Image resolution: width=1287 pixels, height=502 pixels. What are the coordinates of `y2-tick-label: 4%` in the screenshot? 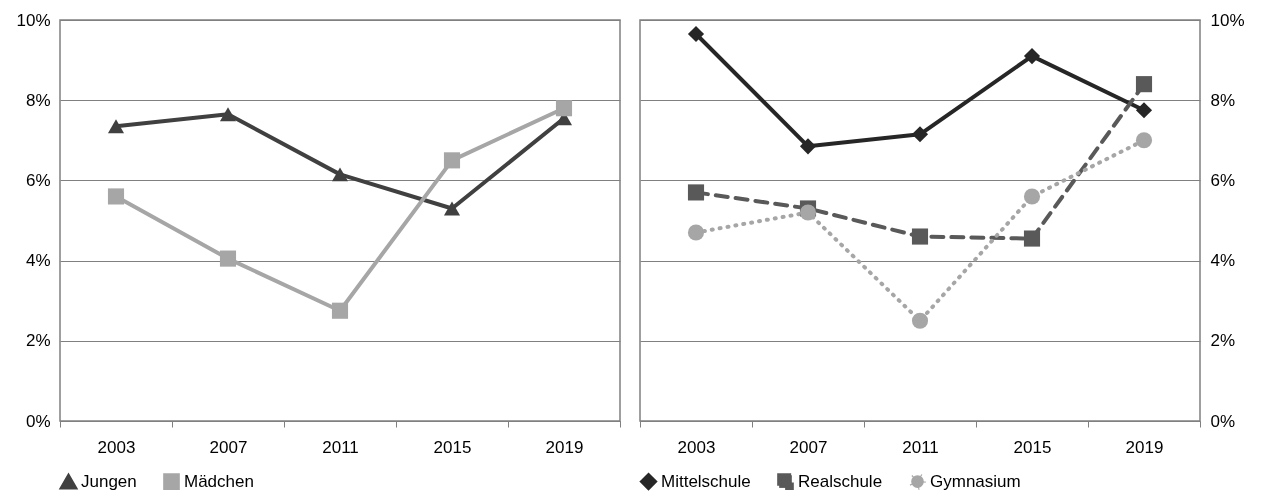 It's located at (1223, 261).